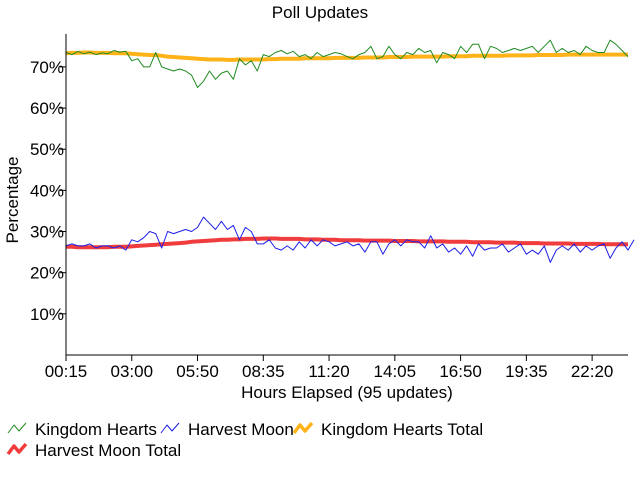  Describe the element at coordinates (66, 371) in the screenshot. I see `x-tick-label: 00:15` at that location.